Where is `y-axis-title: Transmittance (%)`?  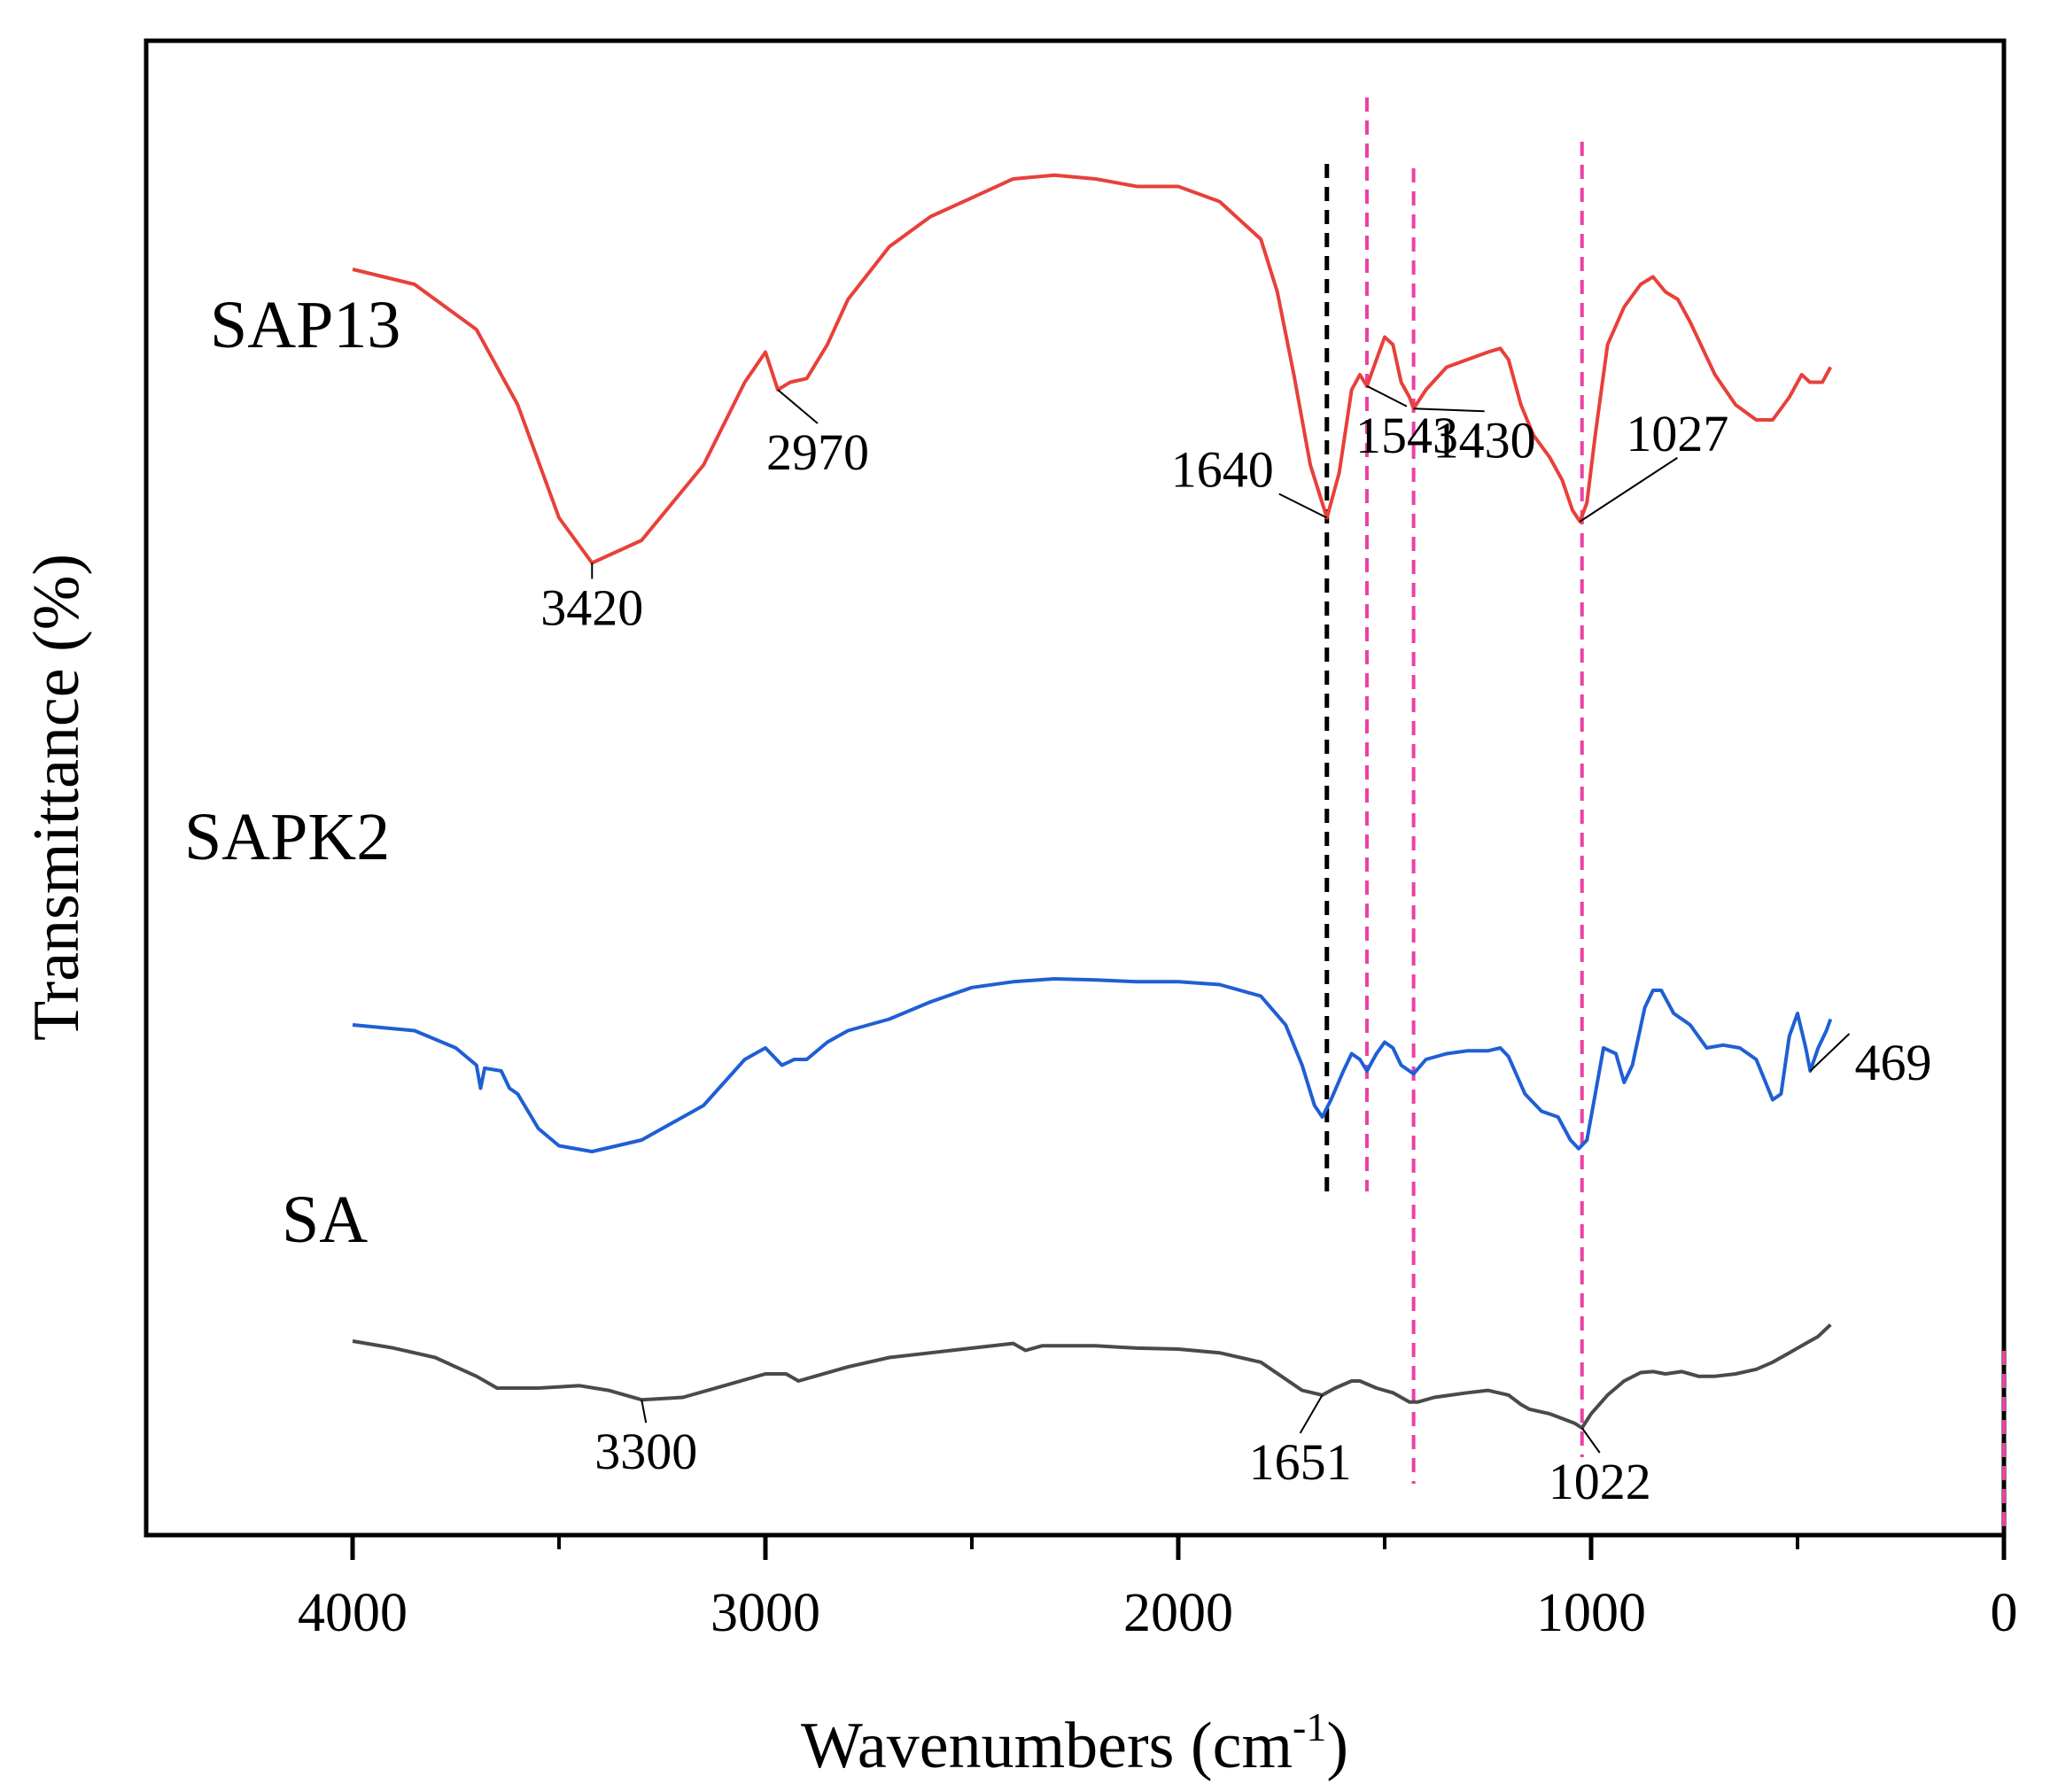
y-axis-title: Transmittance (%) is located at coordinates (56, 797).